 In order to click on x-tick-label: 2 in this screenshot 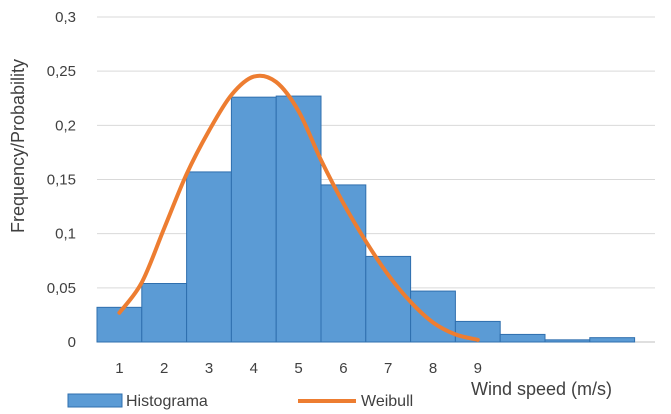, I will do `click(164, 368)`.